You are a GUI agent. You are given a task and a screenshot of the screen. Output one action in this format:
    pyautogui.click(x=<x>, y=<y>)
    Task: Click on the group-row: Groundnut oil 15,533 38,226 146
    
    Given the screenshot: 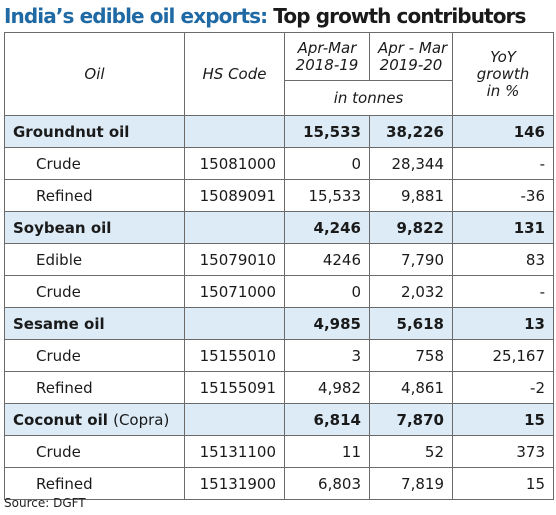 What is the action you would take?
    pyautogui.click(x=279, y=131)
    